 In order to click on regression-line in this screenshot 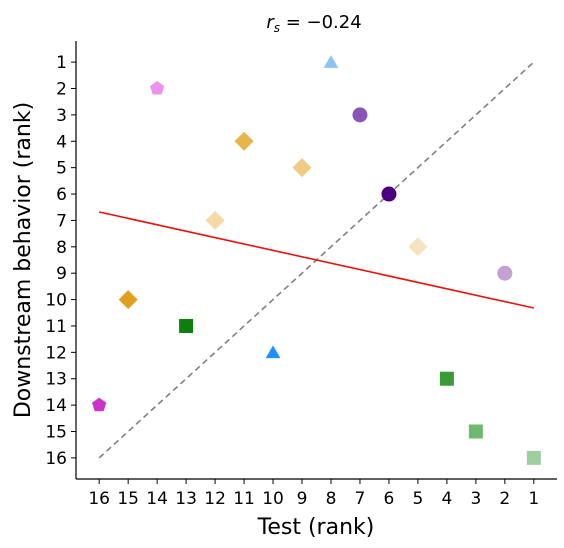, I will do `click(316, 260)`.